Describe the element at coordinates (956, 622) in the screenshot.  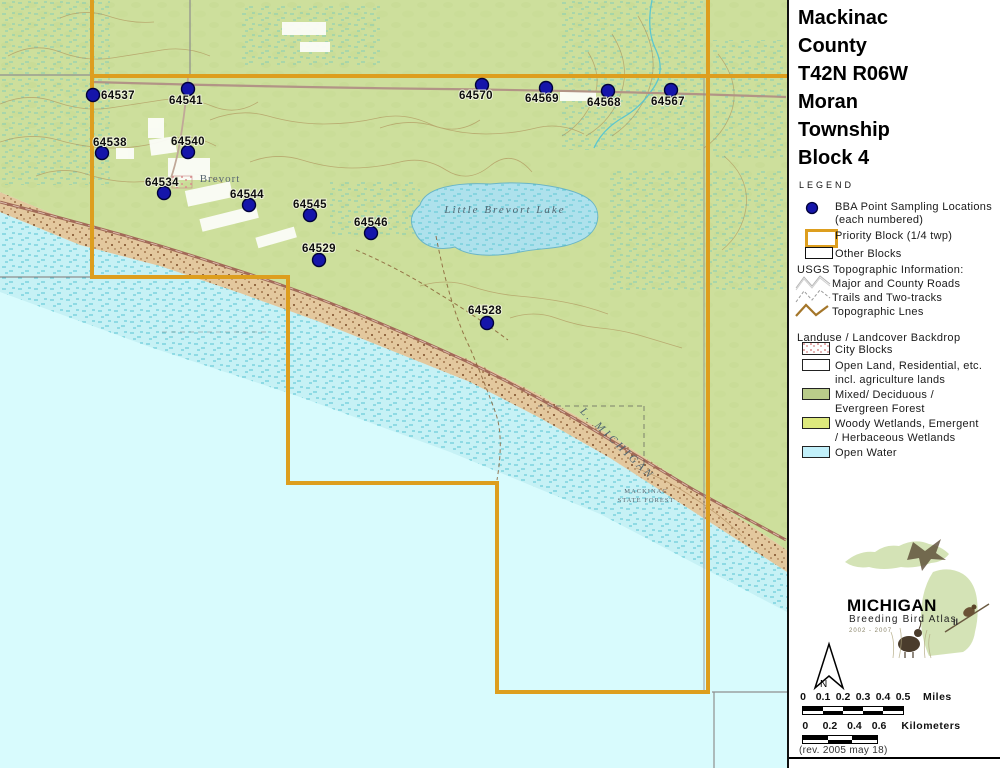
I see `logo-numeral: II` at that location.